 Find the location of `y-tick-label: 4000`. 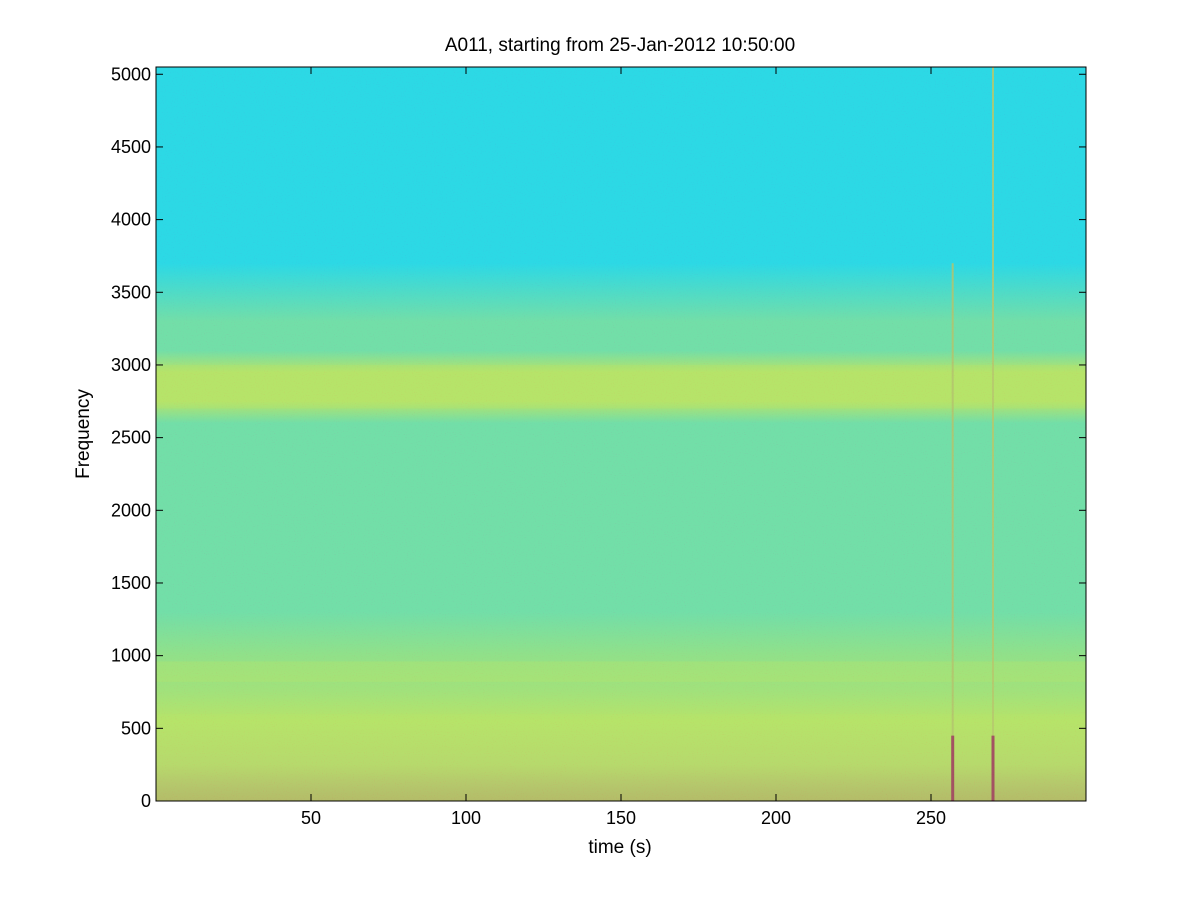

y-tick-label: 4000 is located at coordinates (131, 220).